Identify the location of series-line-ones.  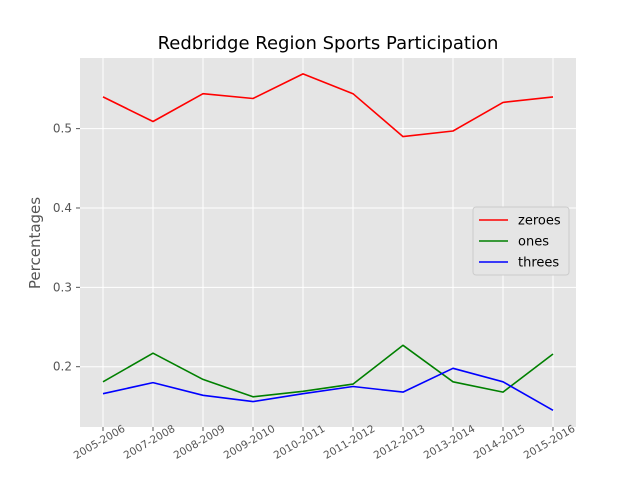
(328, 371).